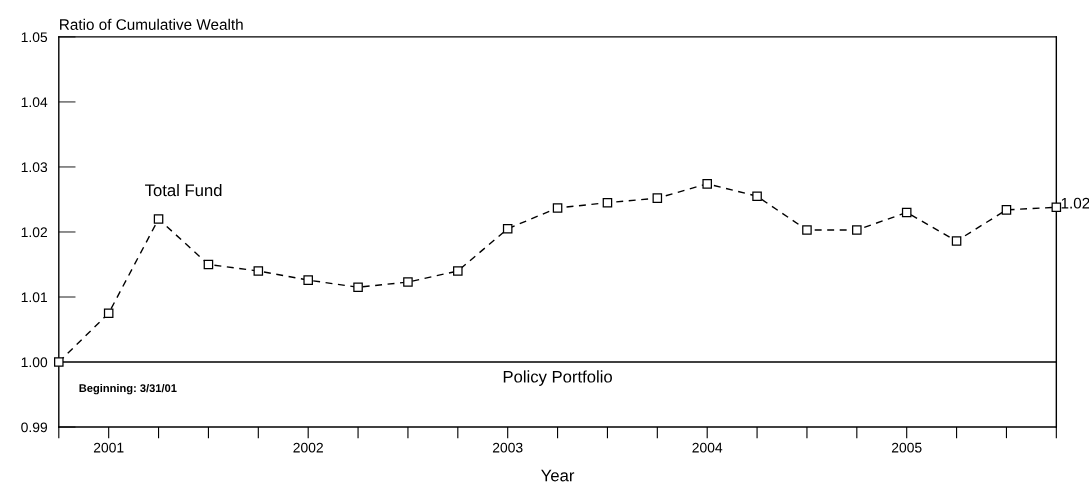 This screenshot has width=1089, height=492. I want to click on x-axis-title: Year, so click(558, 475).